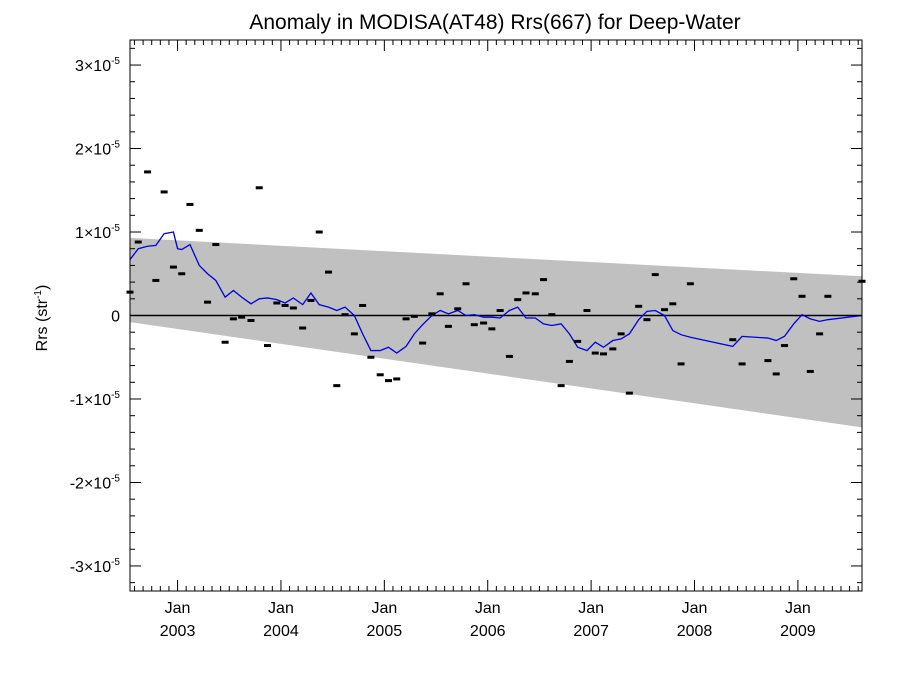 Image resolution: width=900 pixels, height=675 pixels. I want to click on y-tick-label: -1×10⁻⁵, so click(95, 399).